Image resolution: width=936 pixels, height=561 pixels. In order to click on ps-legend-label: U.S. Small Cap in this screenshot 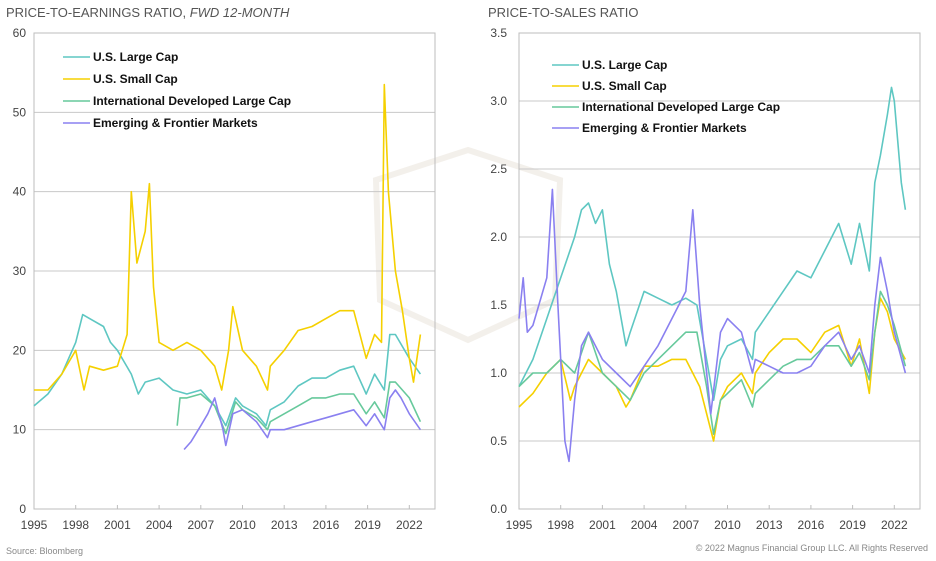, I will do `click(624, 86)`.